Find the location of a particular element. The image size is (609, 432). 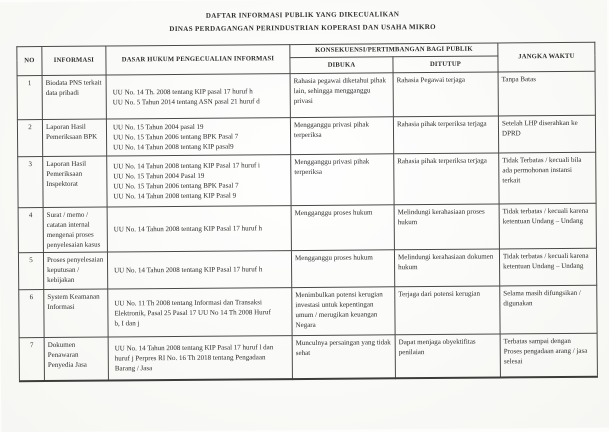

col-header-dasar-hukum: DASAR HUKUM PENGECUALIAN INFORMASI is located at coordinates (198, 60).